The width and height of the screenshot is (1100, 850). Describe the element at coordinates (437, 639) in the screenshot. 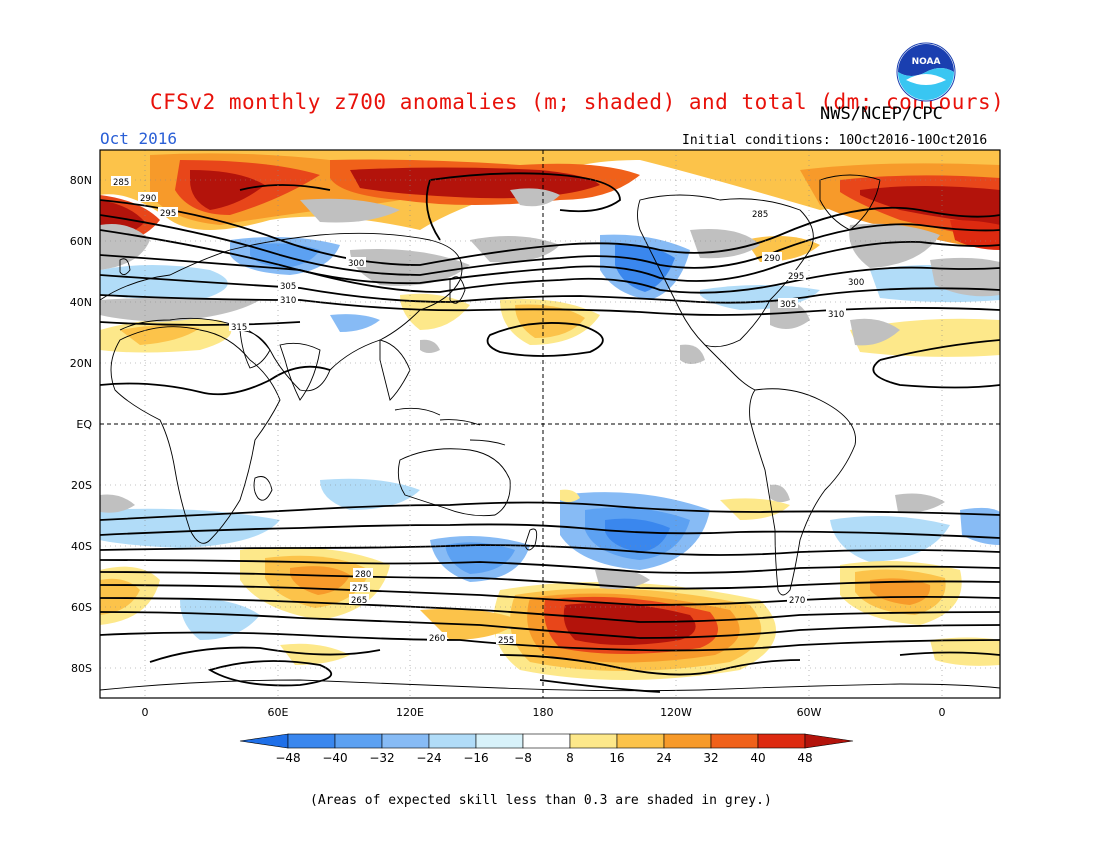

I see `contour-label: 260` at that location.